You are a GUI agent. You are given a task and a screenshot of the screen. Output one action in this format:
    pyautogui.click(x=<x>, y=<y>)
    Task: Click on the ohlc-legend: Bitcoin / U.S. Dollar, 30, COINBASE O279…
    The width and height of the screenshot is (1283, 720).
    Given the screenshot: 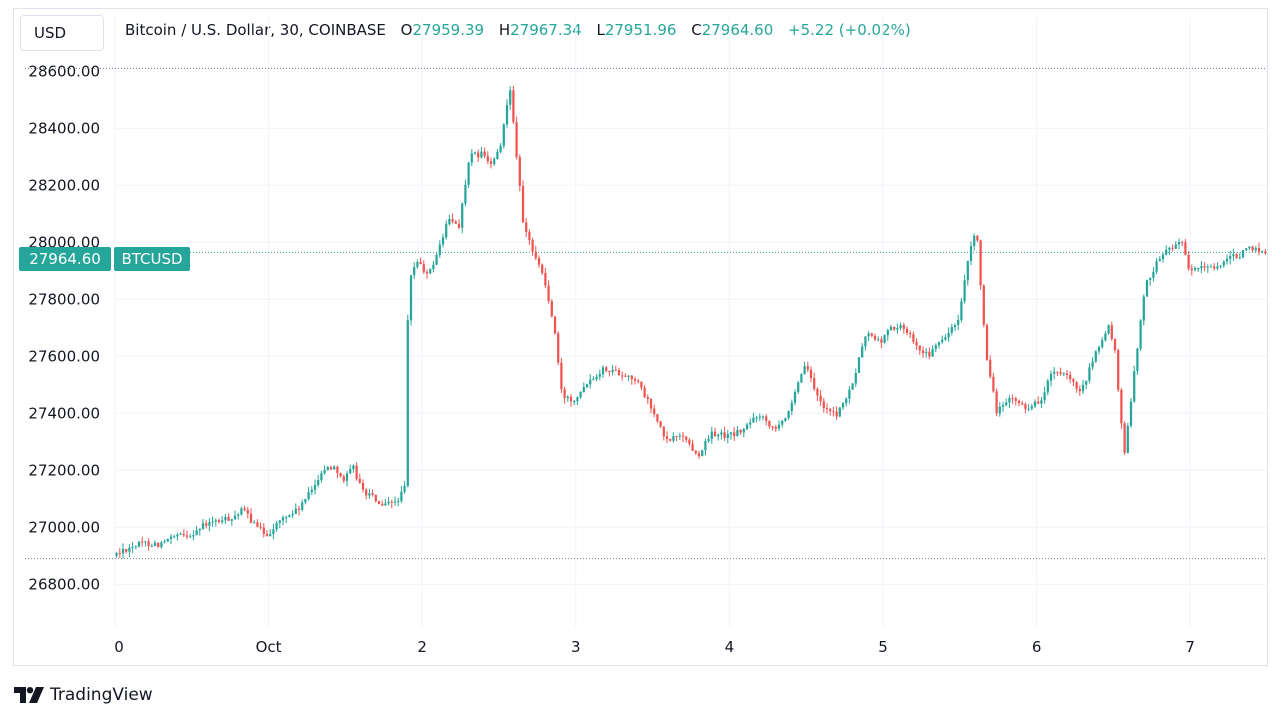 What is the action you would take?
    pyautogui.click(x=518, y=30)
    